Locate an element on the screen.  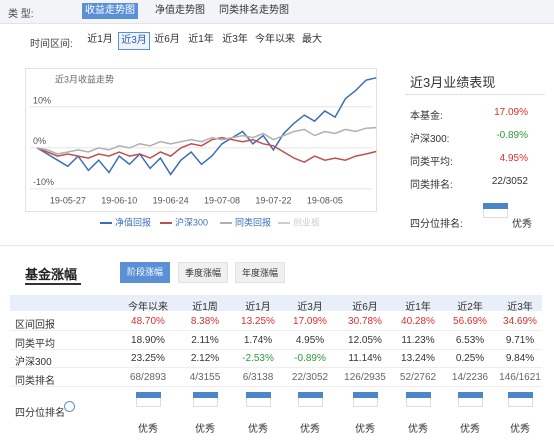
type-label: 类 型: is located at coordinates (21, 14).